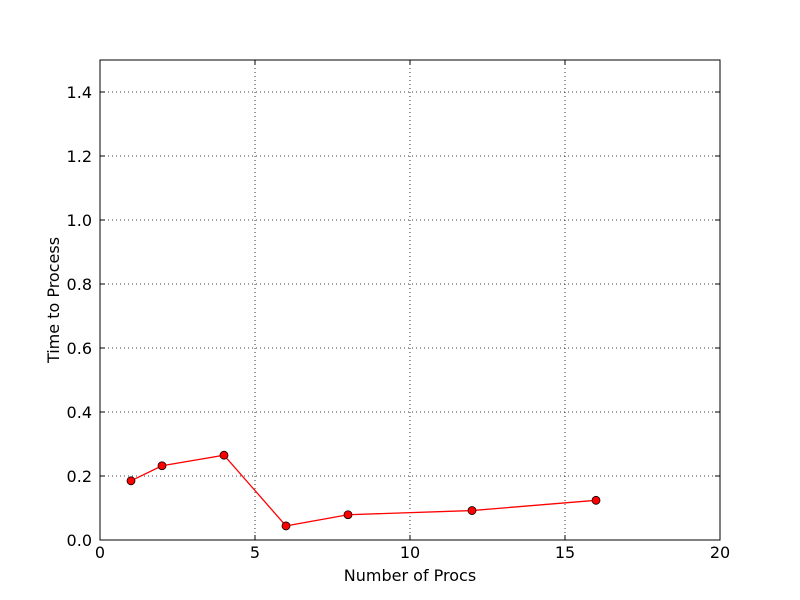 The height and width of the screenshot is (600, 800). I want to click on x-axis-label: Number of Procs, so click(410, 575).